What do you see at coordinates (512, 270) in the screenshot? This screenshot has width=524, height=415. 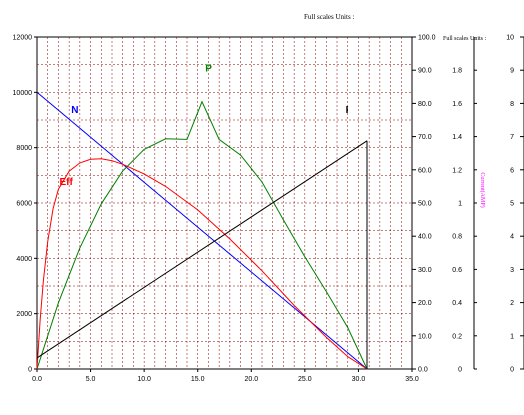 I see `y-right3-tick-label: 3` at bounding box center [512, 270].